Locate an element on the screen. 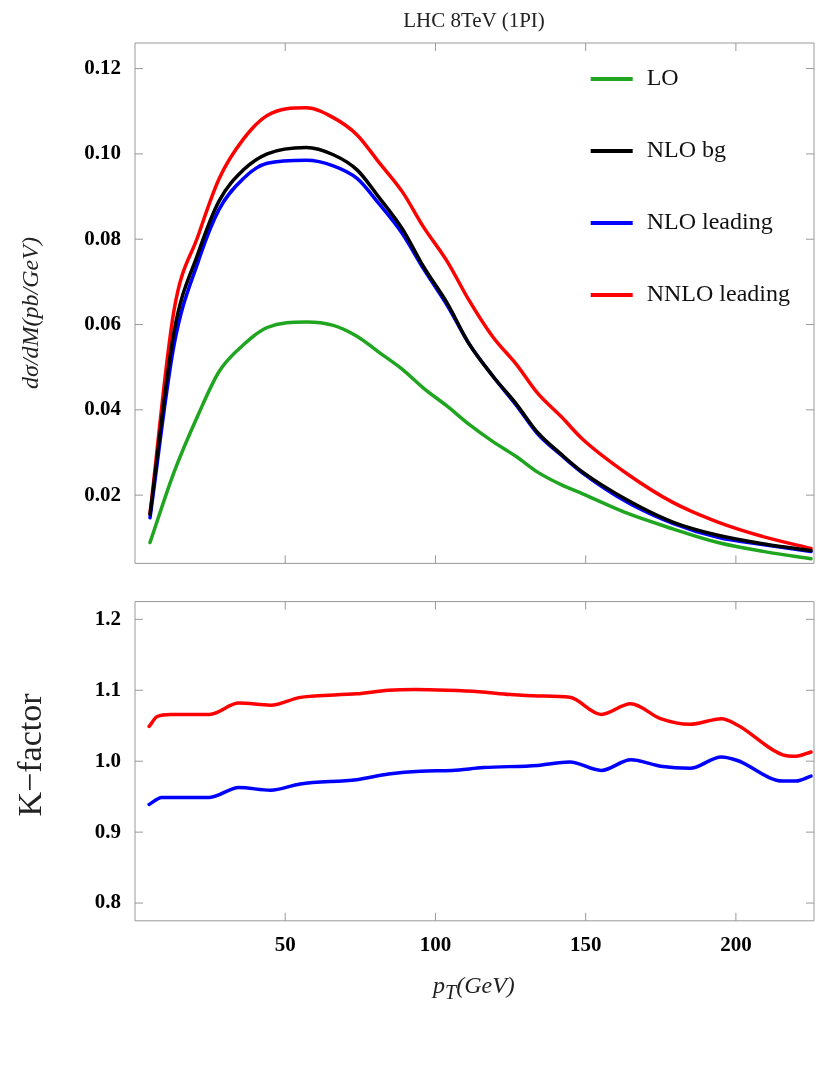  y-tick-label: 0.12 is located at coordinates (102, 67).